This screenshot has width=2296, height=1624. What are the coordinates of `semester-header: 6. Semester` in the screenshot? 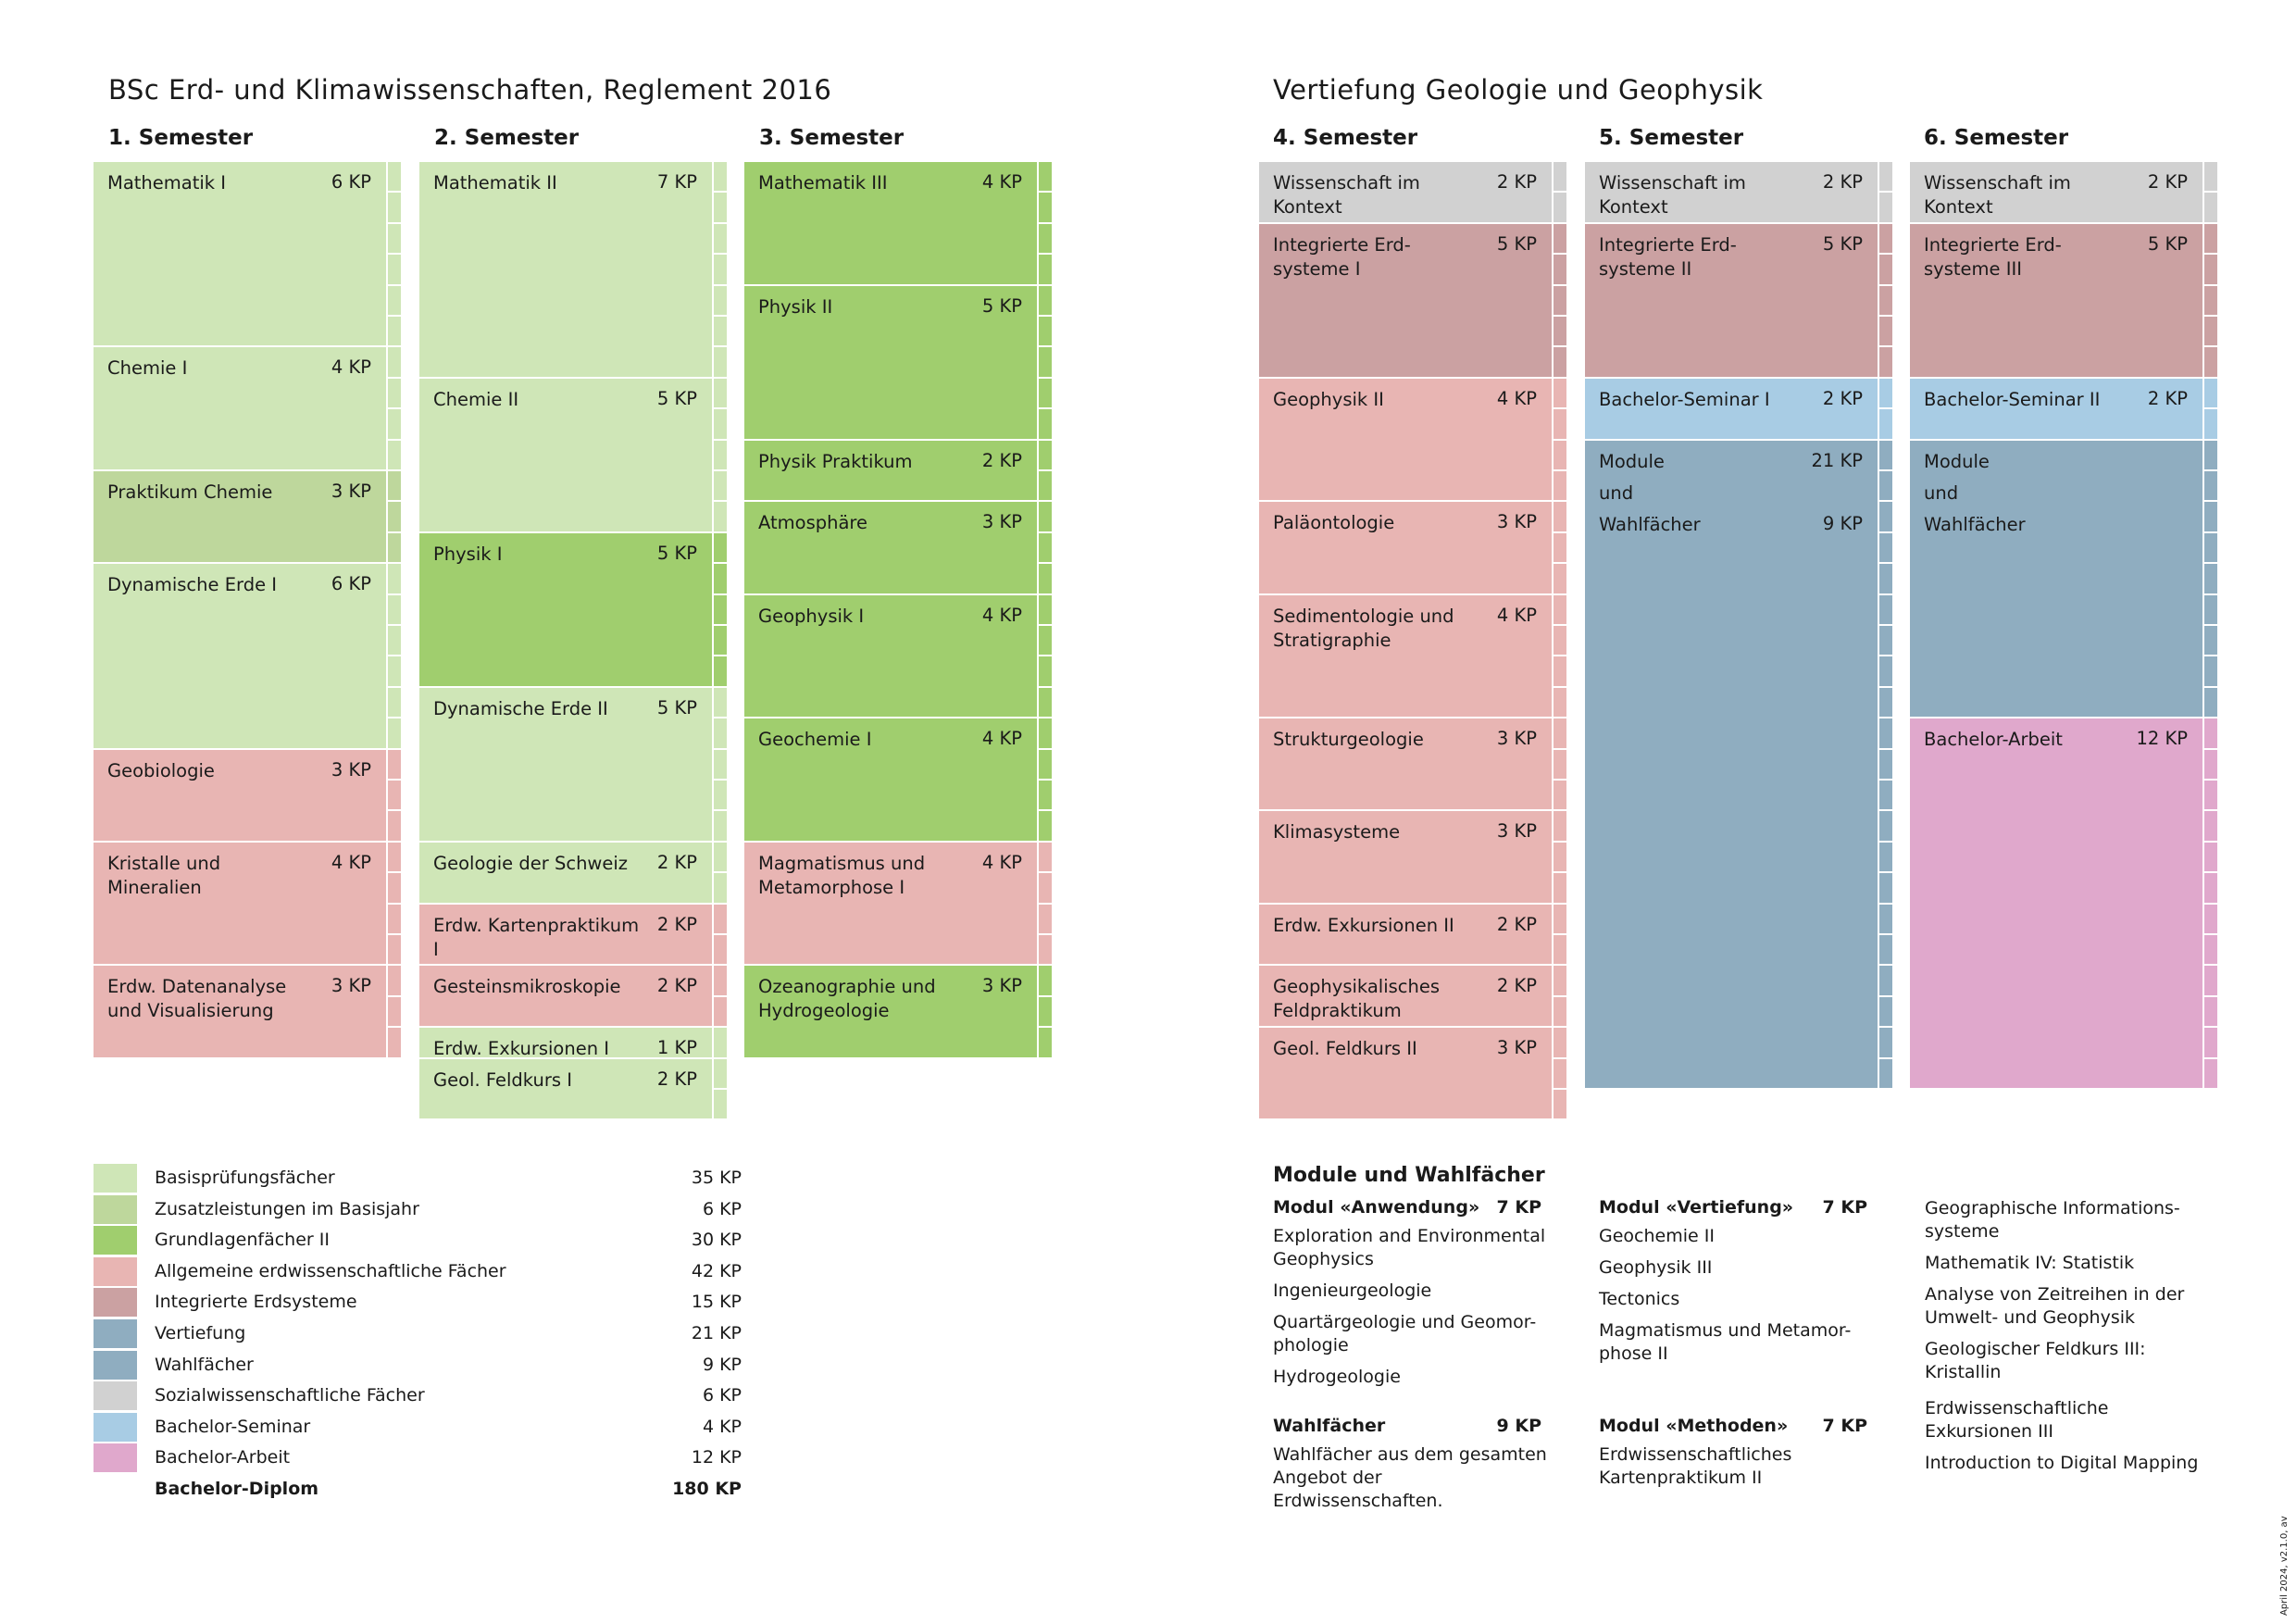 It's located at (1996, 138).